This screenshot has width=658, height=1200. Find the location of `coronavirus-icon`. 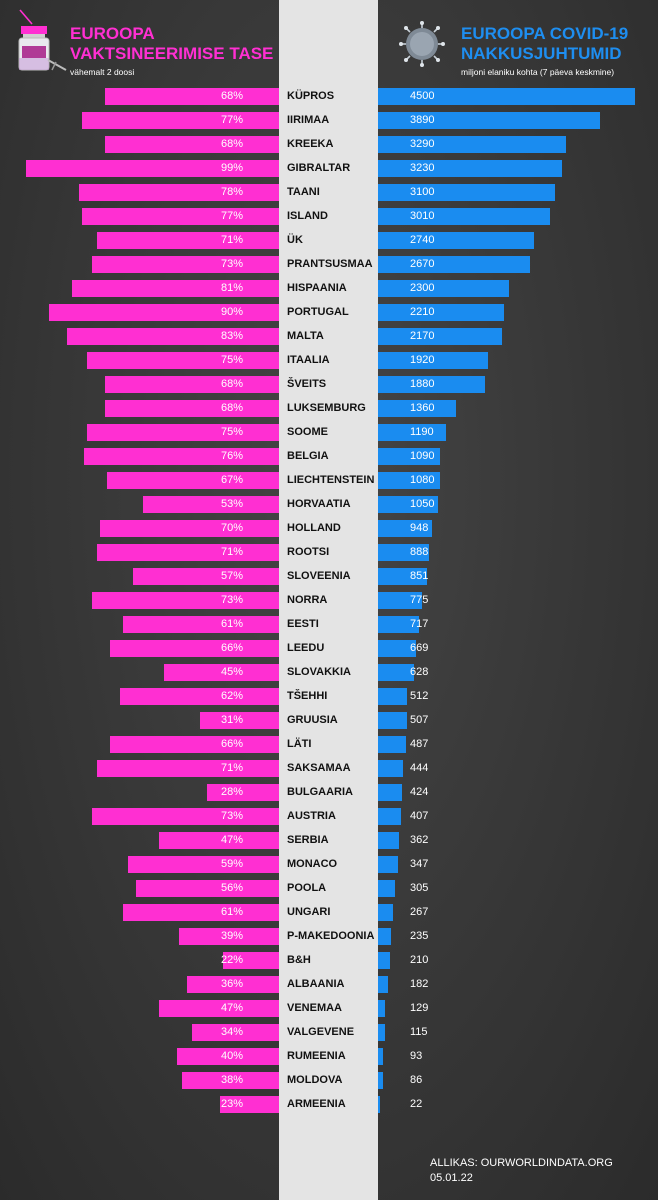

coronavirus-icon is located at coordinates (422, 44).